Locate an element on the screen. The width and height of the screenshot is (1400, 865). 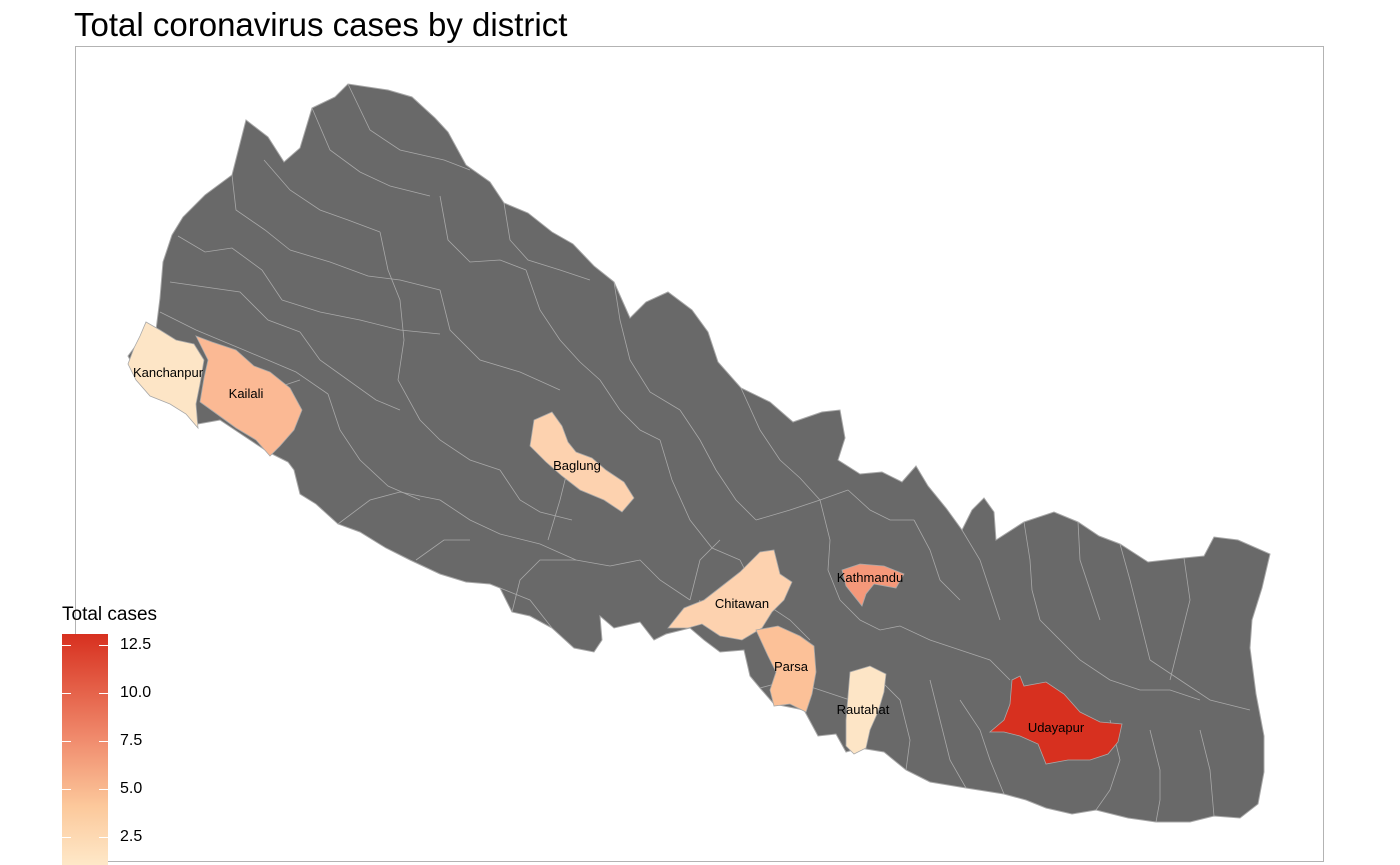
map-title: Total coronavirus cases by district is located at coordinates (321, 24).